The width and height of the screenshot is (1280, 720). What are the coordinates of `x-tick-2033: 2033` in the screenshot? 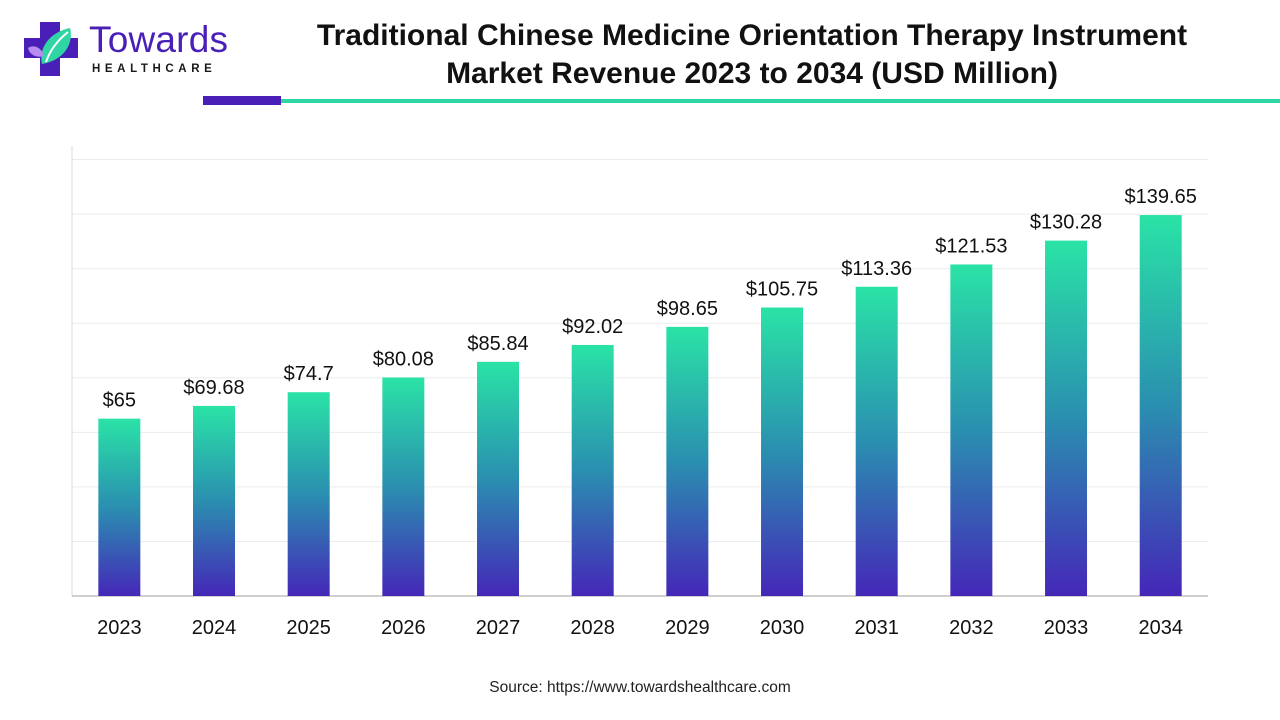 It's located at (1066, 628).